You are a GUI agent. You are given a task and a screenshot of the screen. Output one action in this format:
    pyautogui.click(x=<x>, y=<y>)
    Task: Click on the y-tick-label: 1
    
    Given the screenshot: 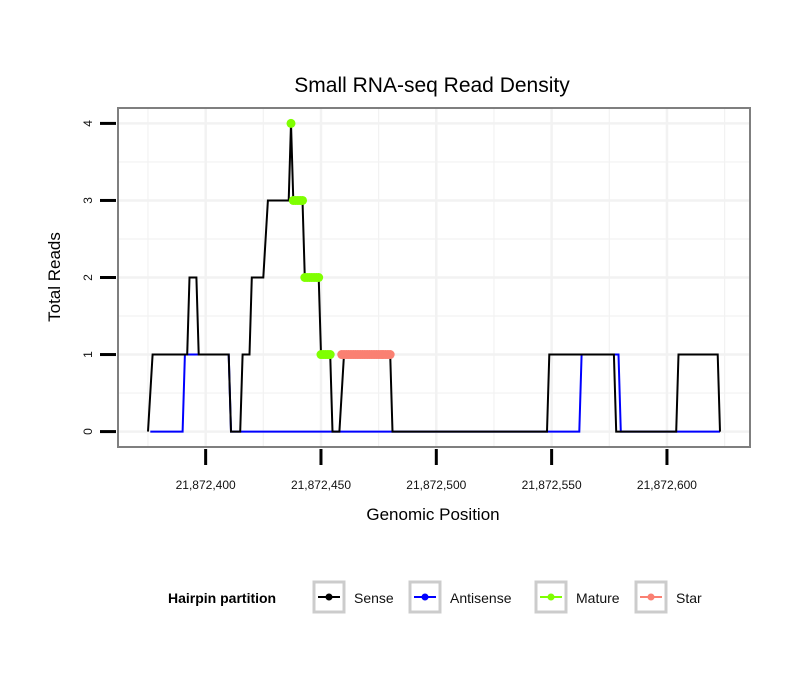 What is the action you would take?
    pyautogui.click(x=88, y=354)
    